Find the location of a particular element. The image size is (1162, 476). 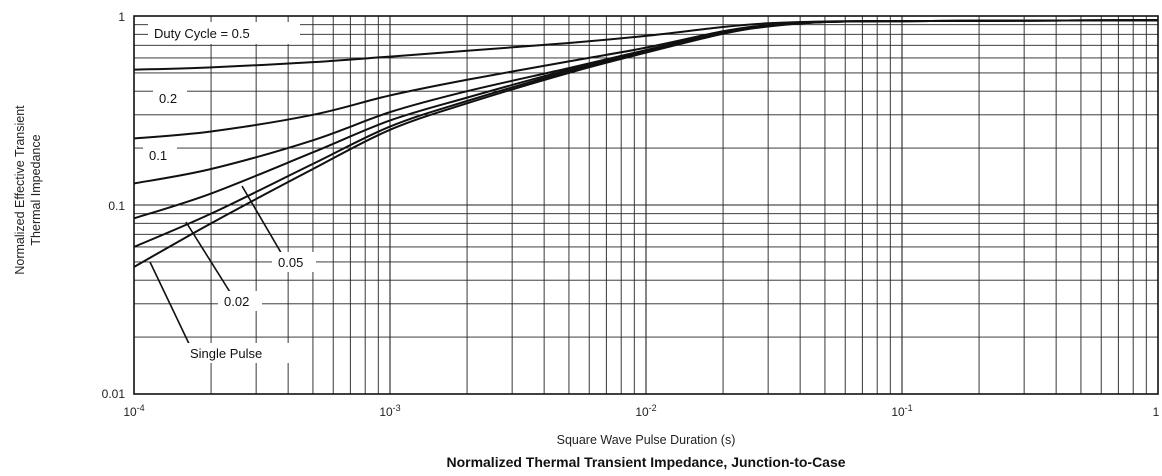

label-0.1: 0.1 is located at coordinates (158, 155).